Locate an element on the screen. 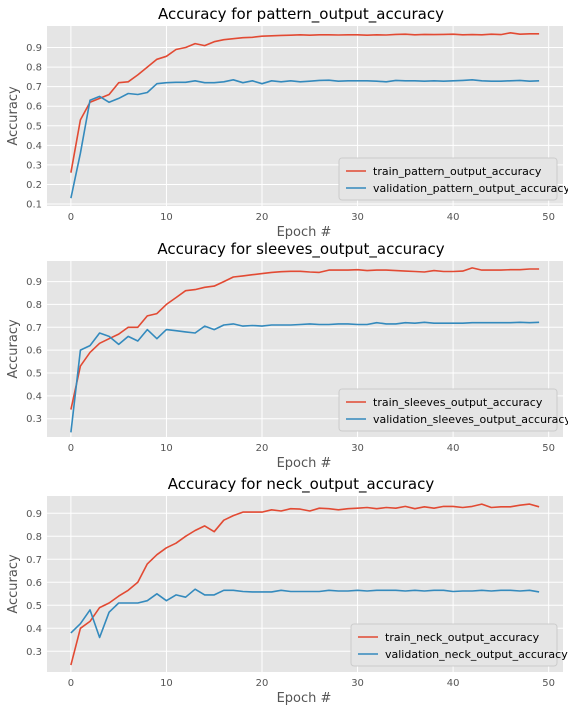  series-line-validation_sleeves_output_accuracy is located at coordinates (305, 377).